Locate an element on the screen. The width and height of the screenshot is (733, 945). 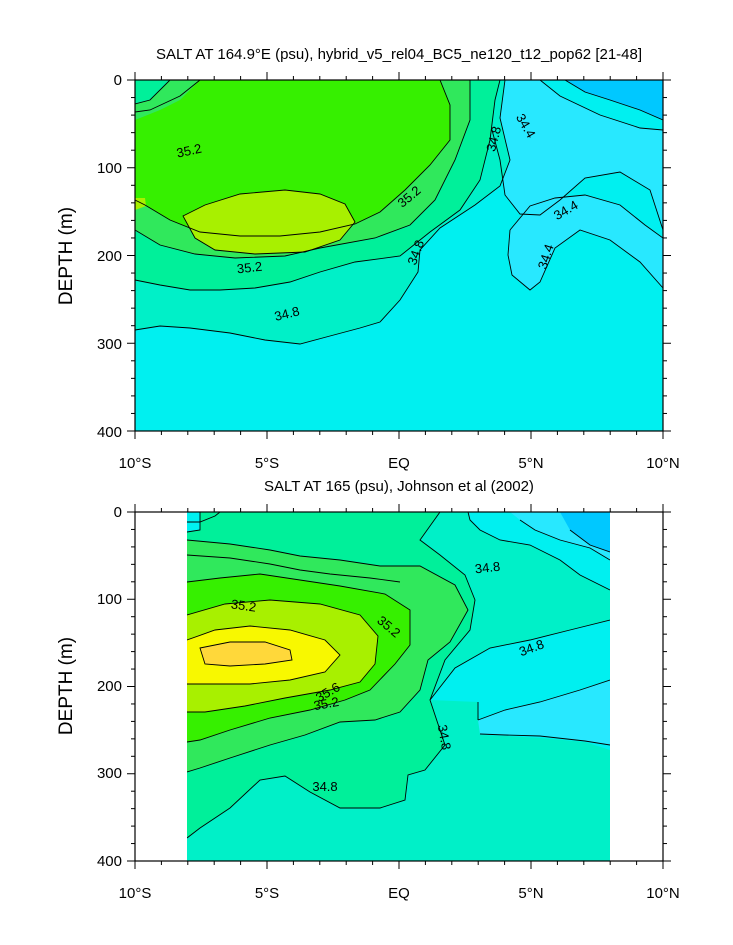
fill-level-35.0-corner is located at coordinates (152, 92).